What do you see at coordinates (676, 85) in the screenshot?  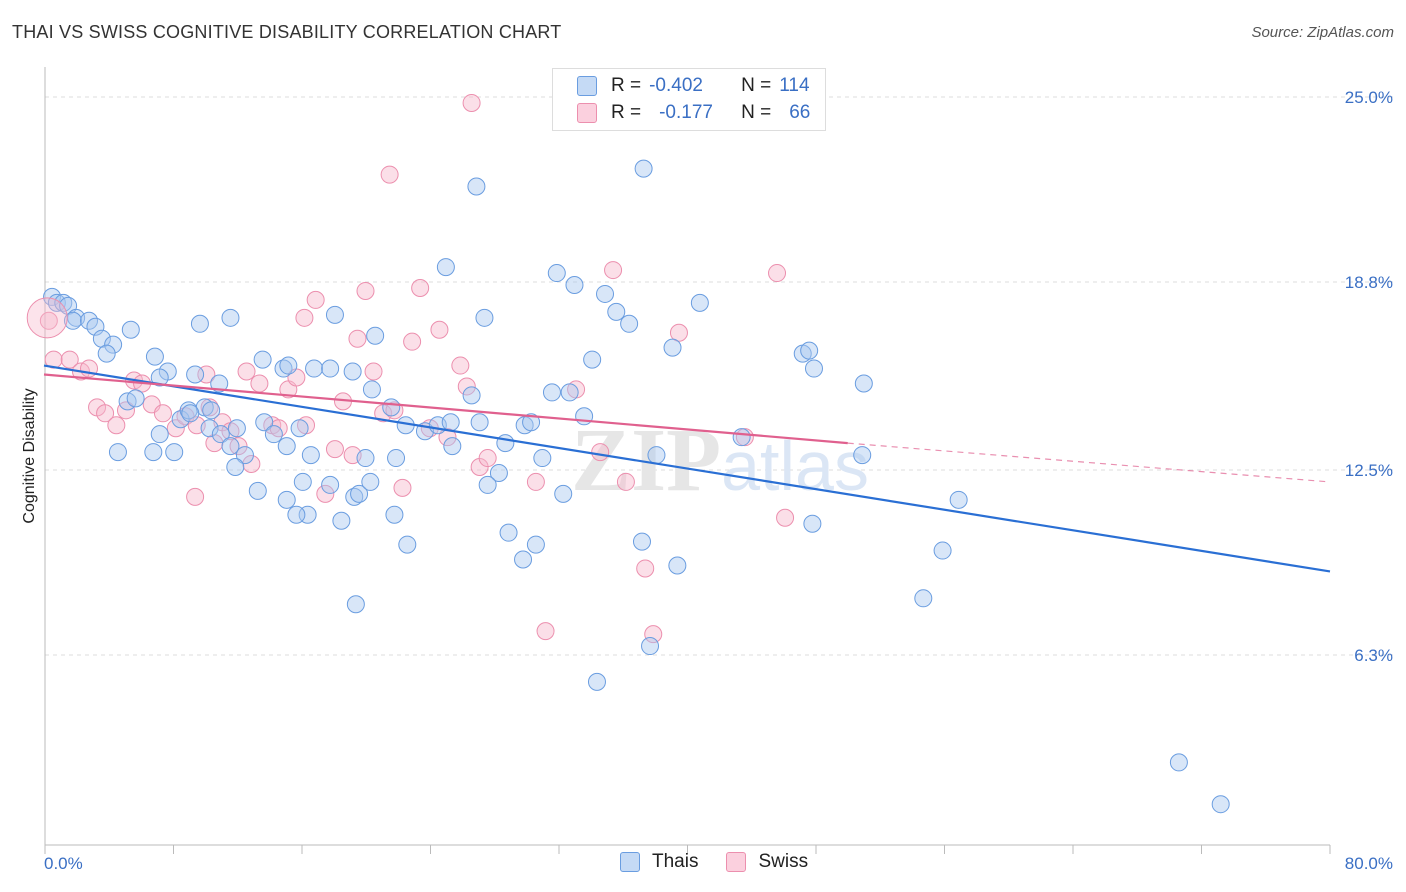 I see `legend-r-value: -0.402` at bounding box center [676, 85].